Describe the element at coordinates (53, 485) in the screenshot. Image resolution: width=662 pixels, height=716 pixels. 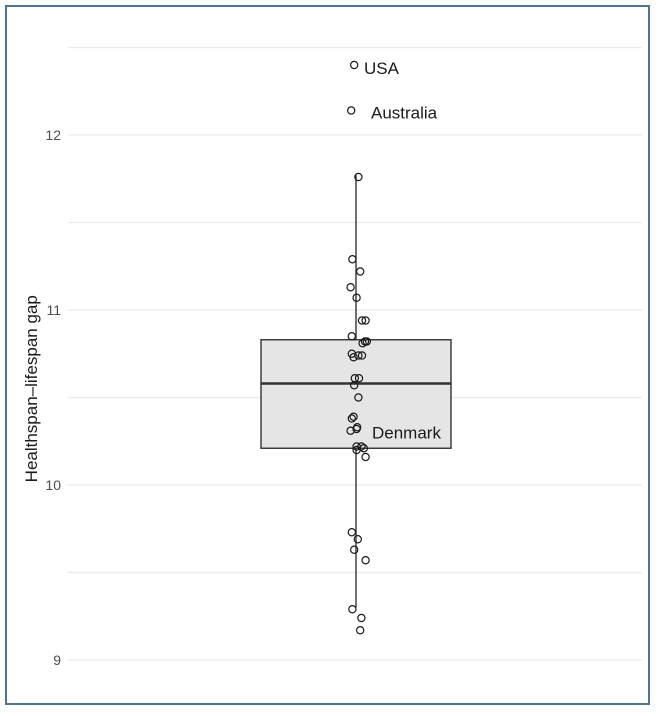
I see `y-tick-label-10: 10` at that location.